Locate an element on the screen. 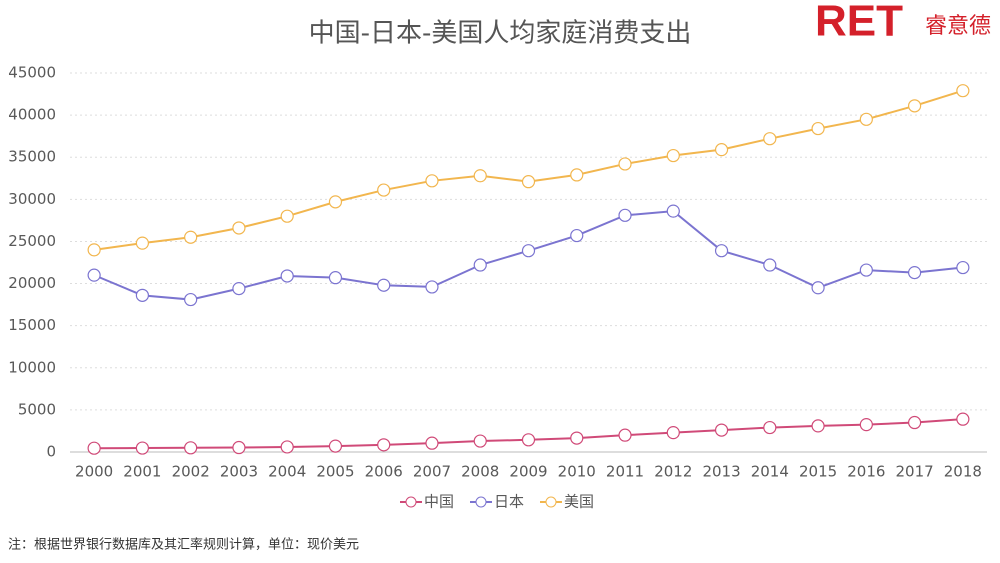 The width and height of the screenshot is (1000, 563). x-tick-label: 2012 is located at coordinates (673, 472).